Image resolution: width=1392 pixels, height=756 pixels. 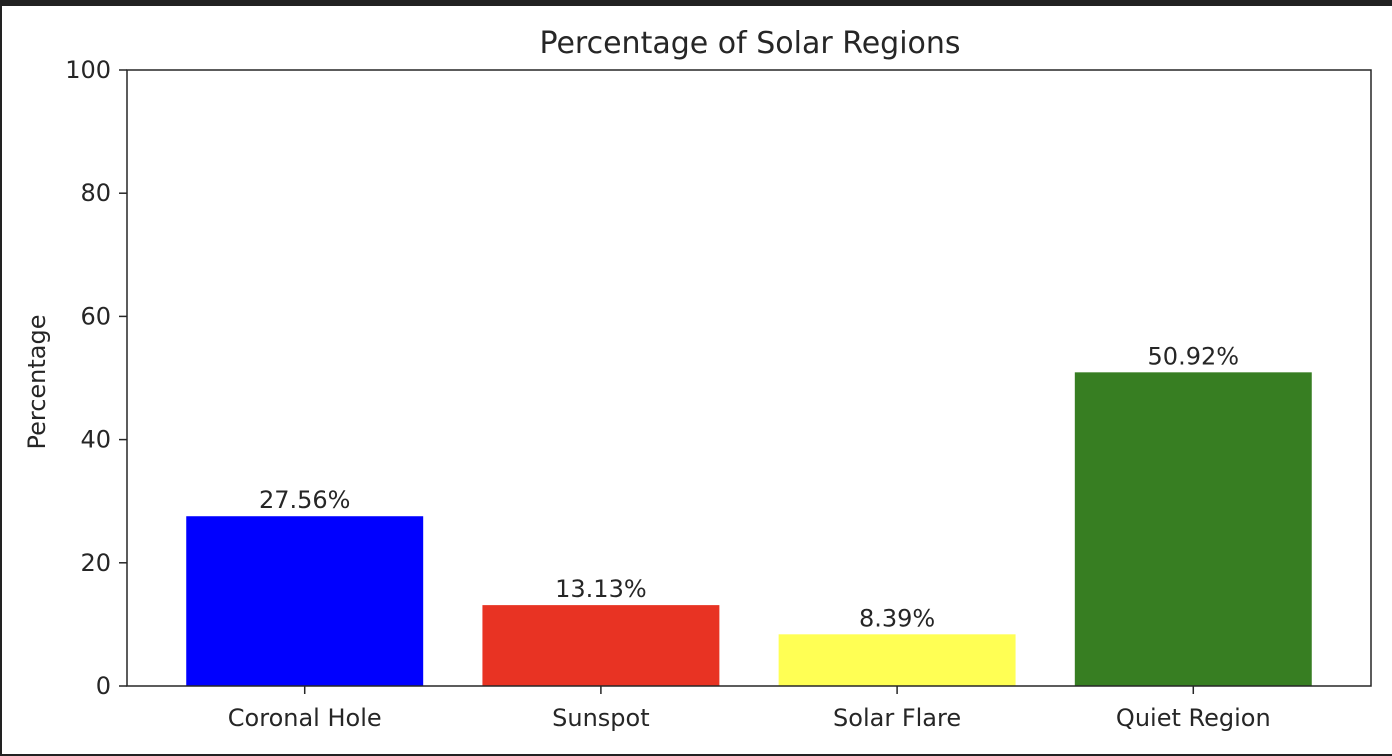 What do you see at coordinates (305, 500) in the screenshot?
I see `data-label: 27.56%` at bounding box center [305, 500].